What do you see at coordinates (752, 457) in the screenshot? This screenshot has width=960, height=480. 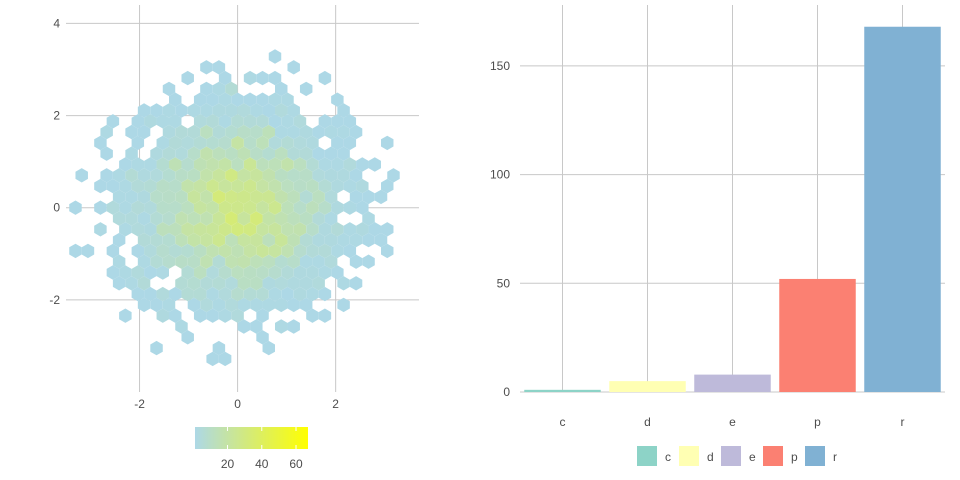 I see `legend-label: e` at bounding box center [752, 457].